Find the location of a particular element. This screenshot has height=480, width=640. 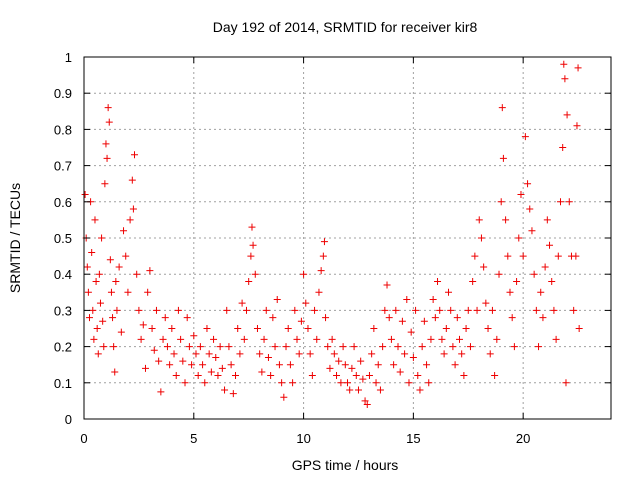

y-axis-label: SRMTID / TECUs is located at coordinates (15, 238).